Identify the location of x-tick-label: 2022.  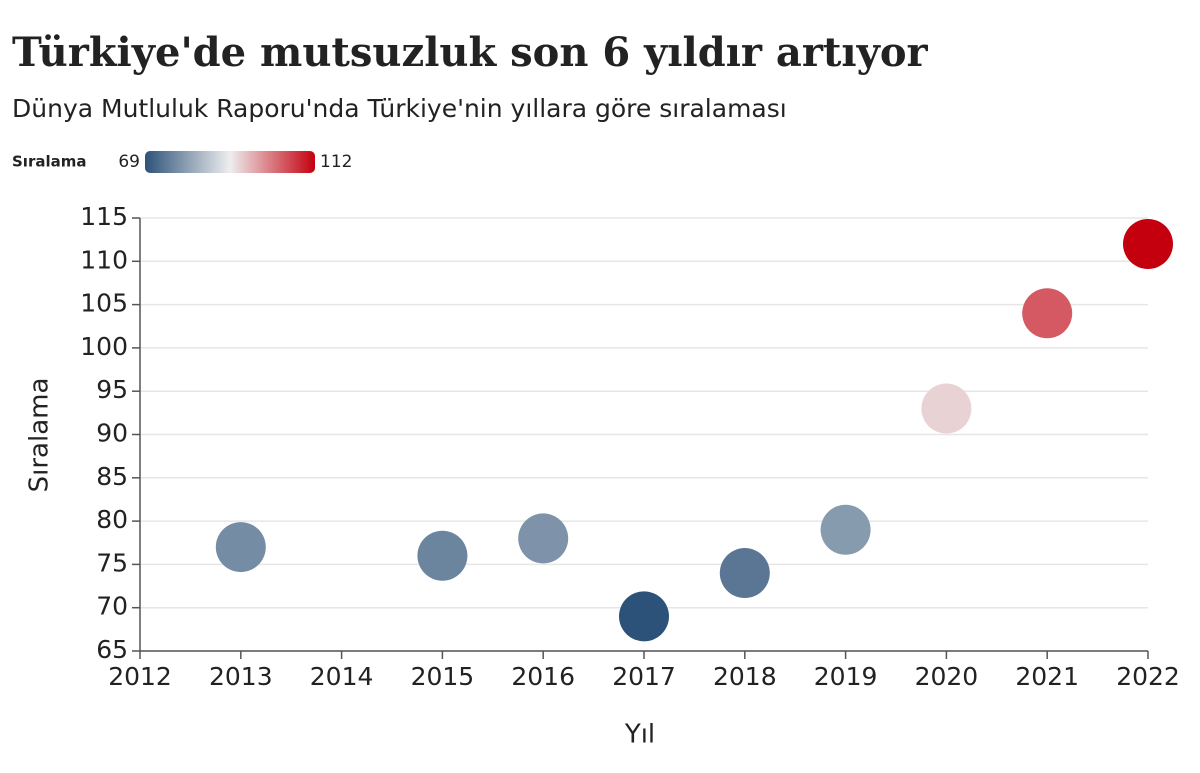
(1148, 676).